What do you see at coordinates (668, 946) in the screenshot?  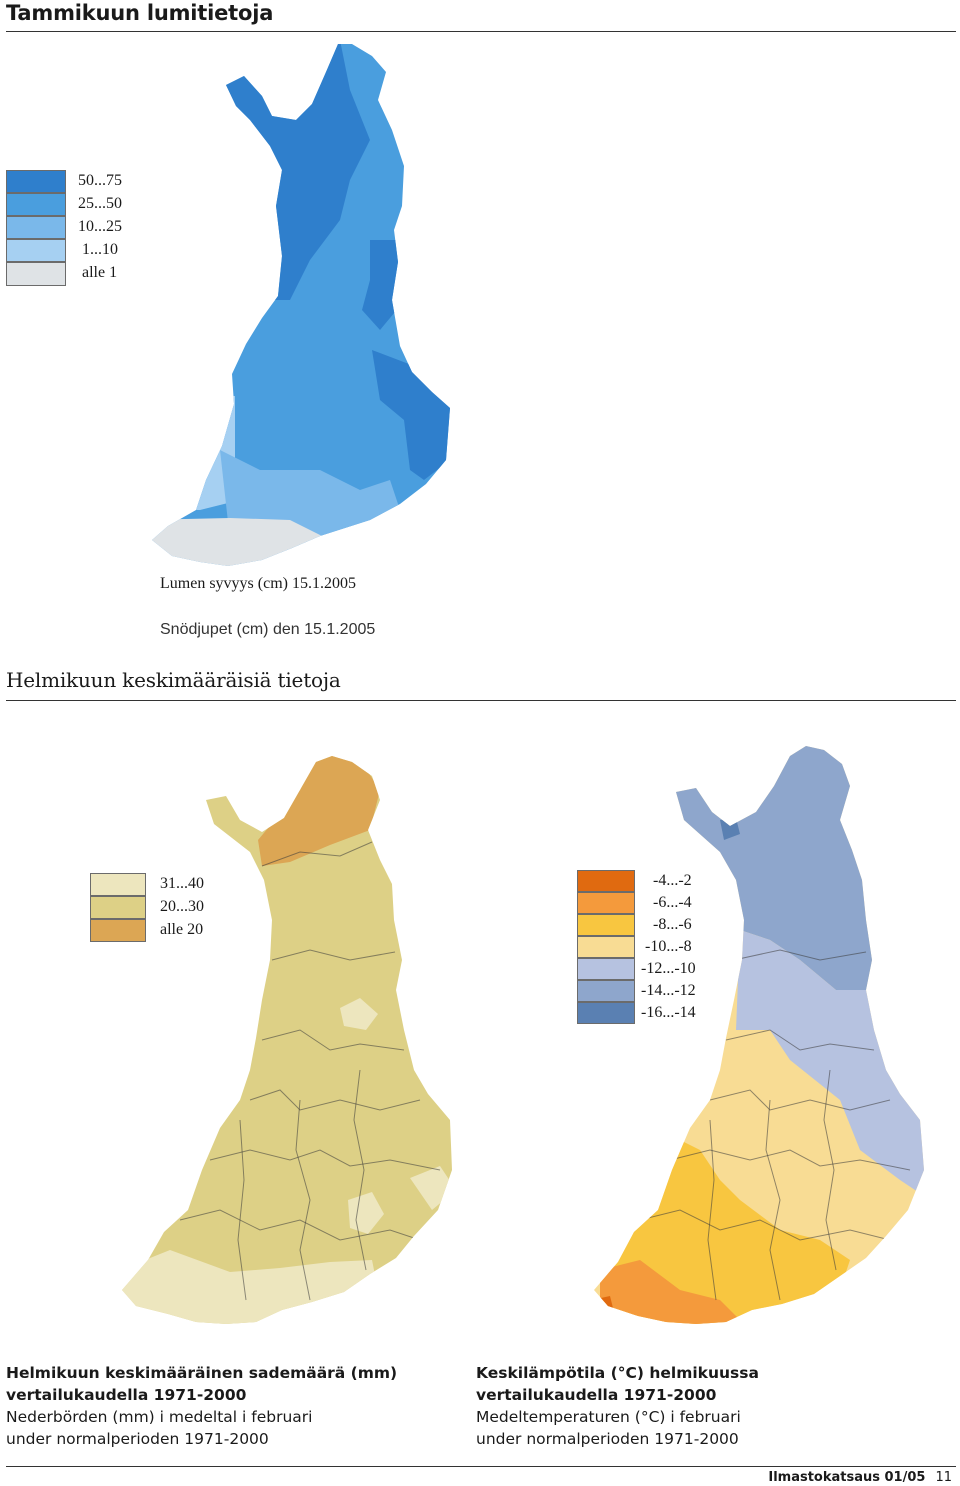 I see `legend-label: -10...-8` at bounding box center [668, 946].